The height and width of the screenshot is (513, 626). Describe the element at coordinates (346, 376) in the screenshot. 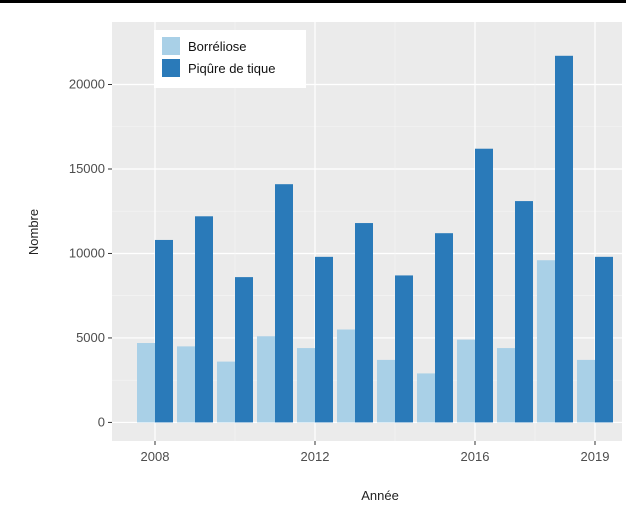

I see `bar-borreliose-2013` at that location.